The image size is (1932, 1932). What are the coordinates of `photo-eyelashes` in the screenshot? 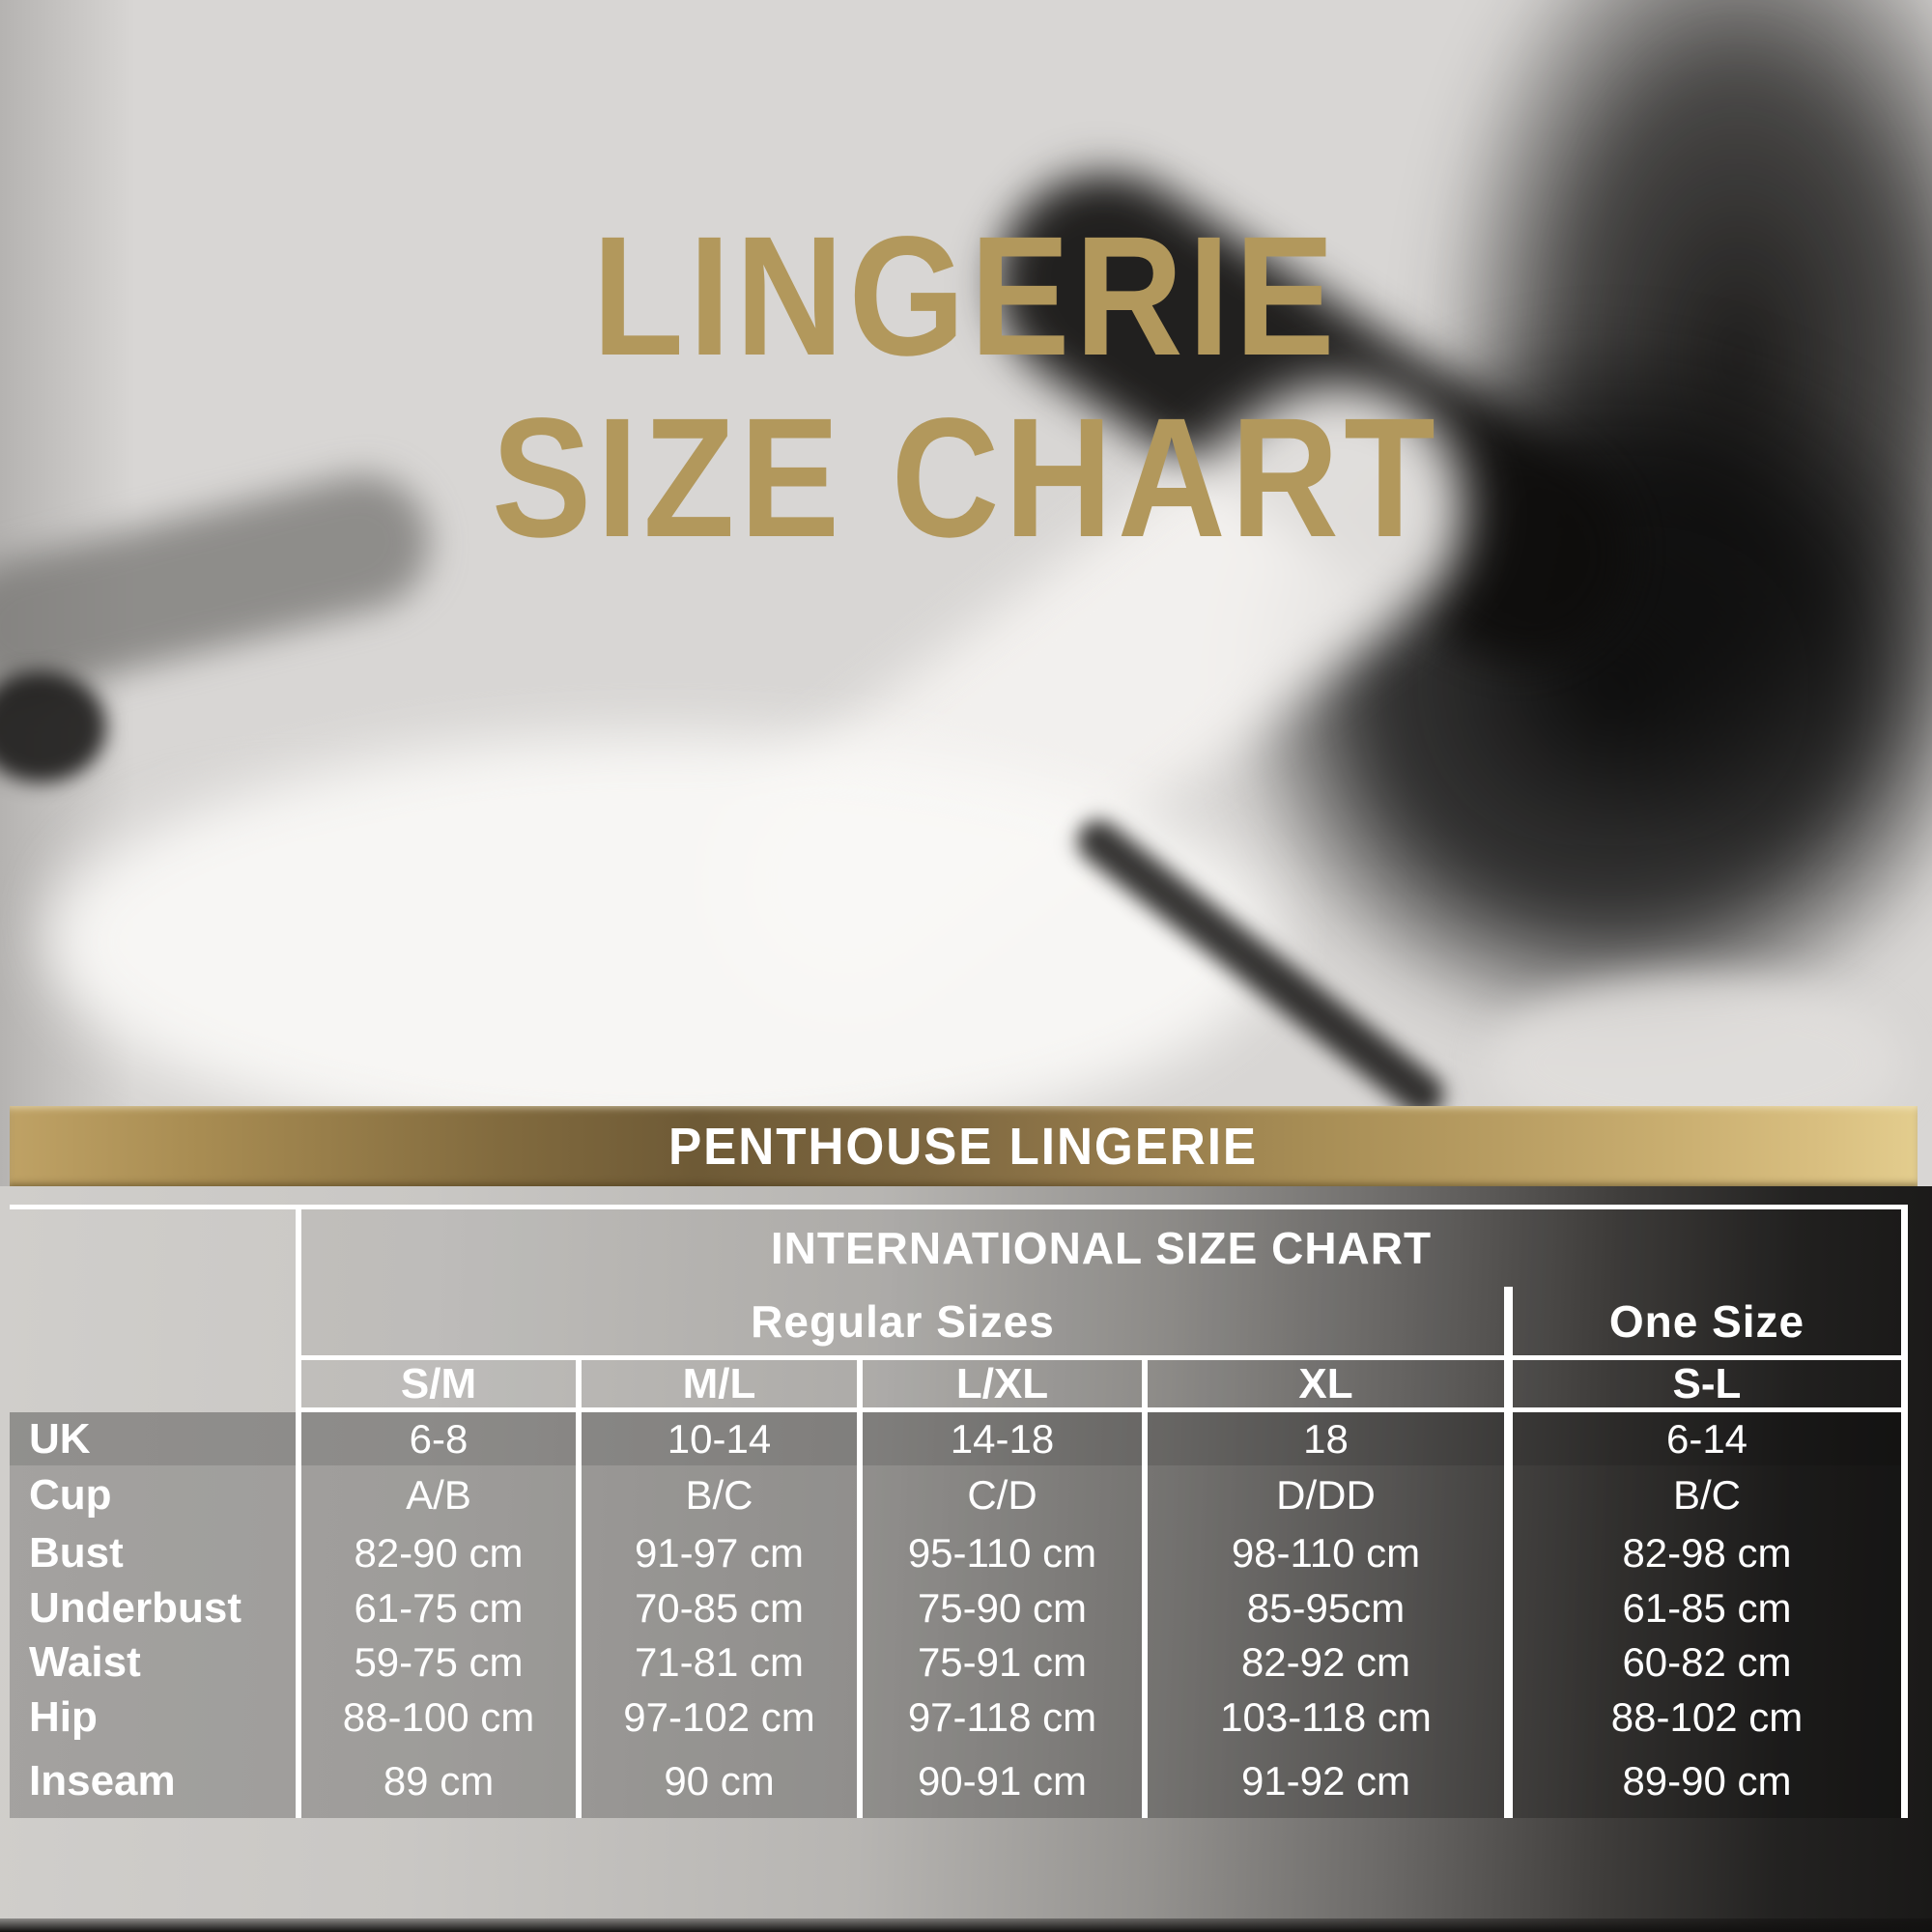 It's located at (53, 726).